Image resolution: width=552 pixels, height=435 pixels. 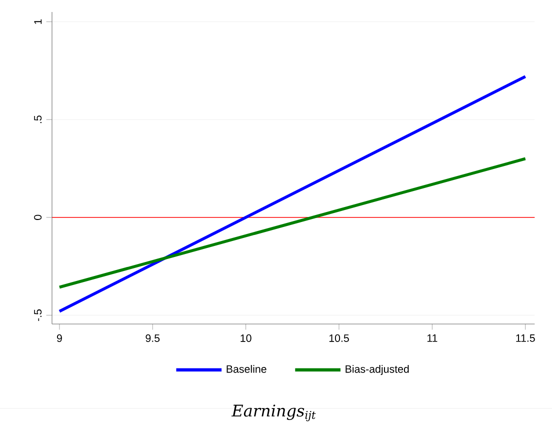 I want to click on legend-label: Baseline, so click(x=246, y=368).